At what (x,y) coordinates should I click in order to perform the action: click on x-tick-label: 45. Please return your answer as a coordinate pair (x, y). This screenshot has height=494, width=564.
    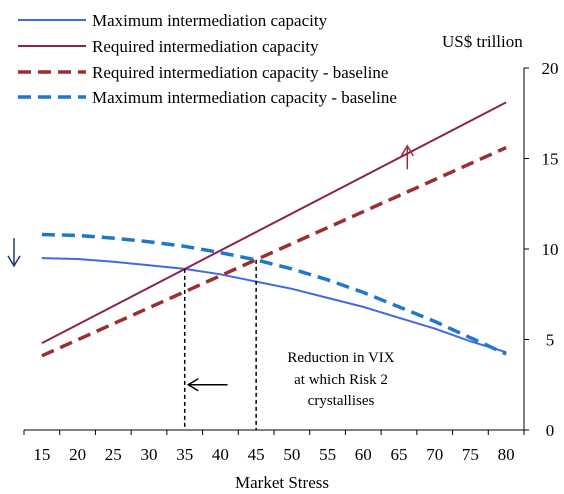
    Looking at the image, I should click on (256, 454).